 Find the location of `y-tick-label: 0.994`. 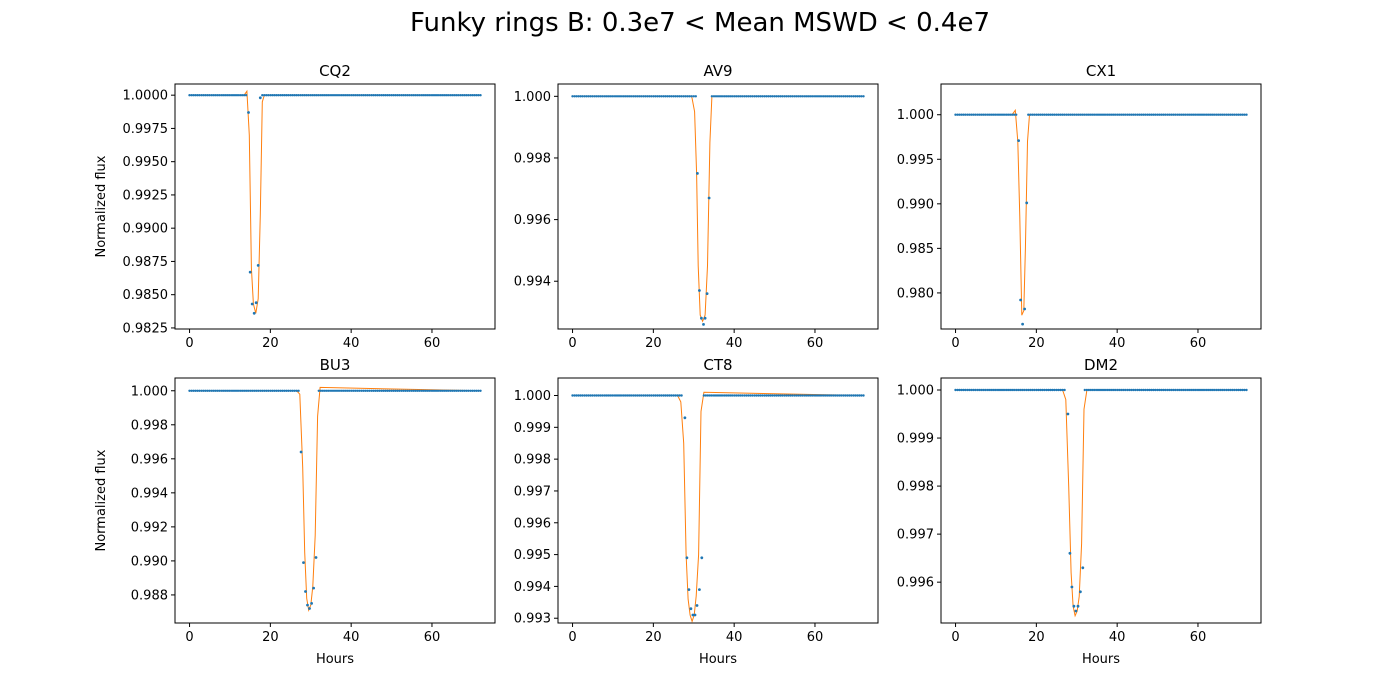

y-tick-label: 0.994 is located at coordinates (532, 282).